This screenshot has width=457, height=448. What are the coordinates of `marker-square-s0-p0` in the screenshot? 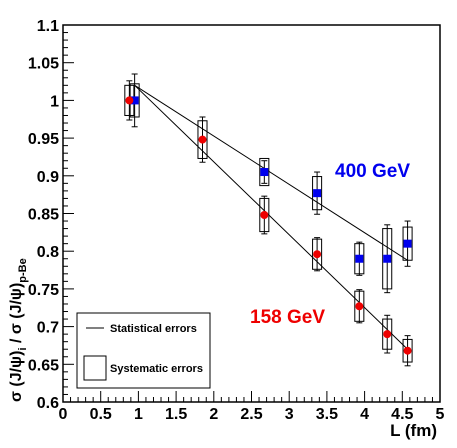 It's located at (134, 100).